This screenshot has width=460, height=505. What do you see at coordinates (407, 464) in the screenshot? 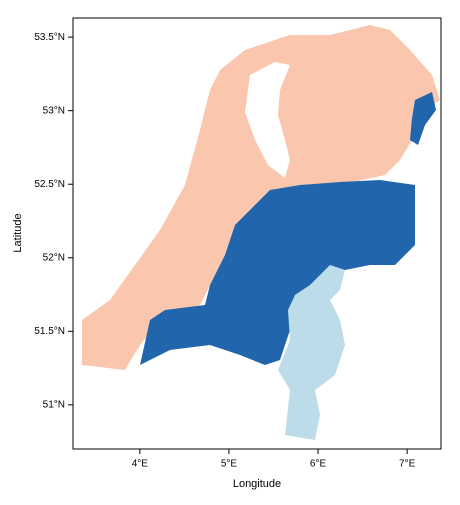
I see `x-tick-label: 7°E` at bounding box center [407, 464].